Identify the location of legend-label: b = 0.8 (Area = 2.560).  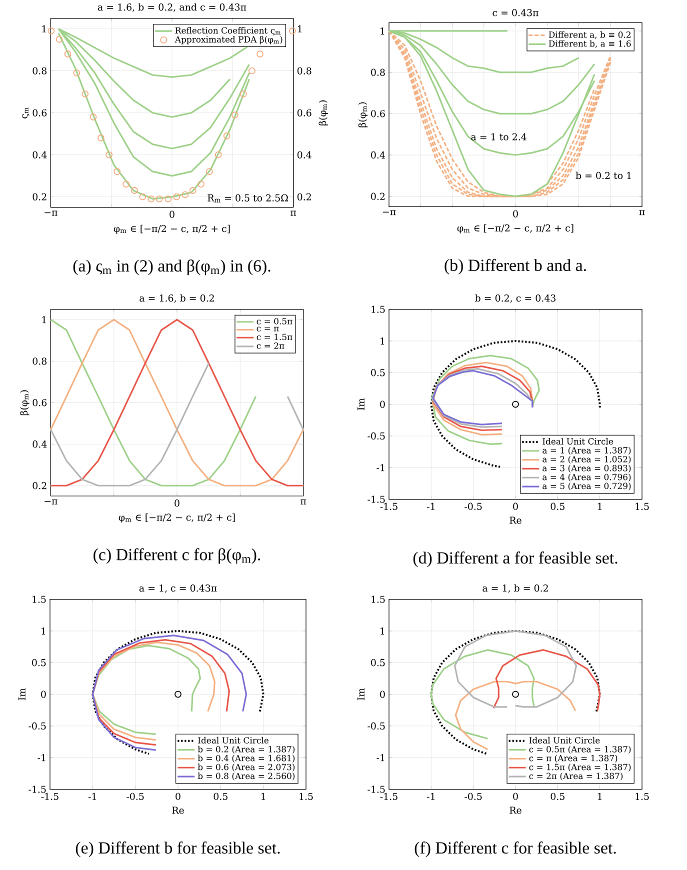
(246, 776).